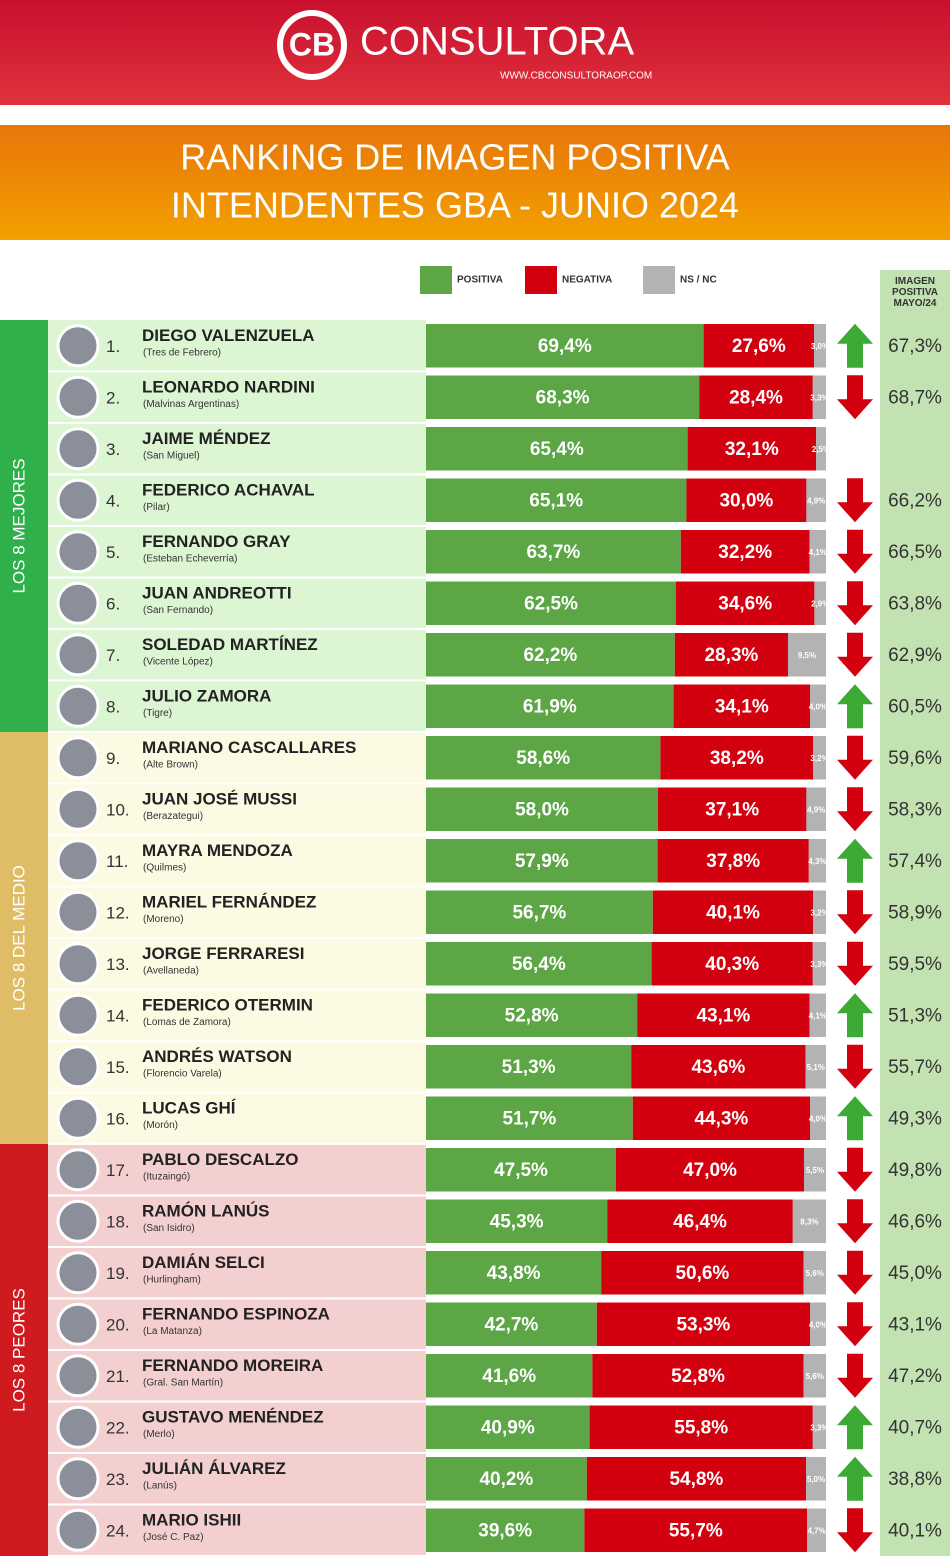 Image resolution: width=950 pixels, height=1556 pixels. What do you see at coordinates (232, 1365) in the screenshot?
I see `name: FERNANDO MOREIRA` at bounding box center [232, 1365].